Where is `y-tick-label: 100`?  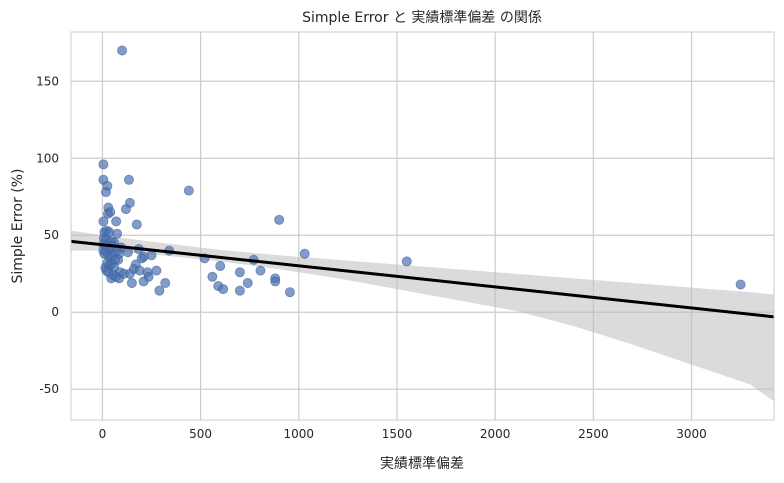 y-tick-label: 100 is located at coordinates (47, 158).